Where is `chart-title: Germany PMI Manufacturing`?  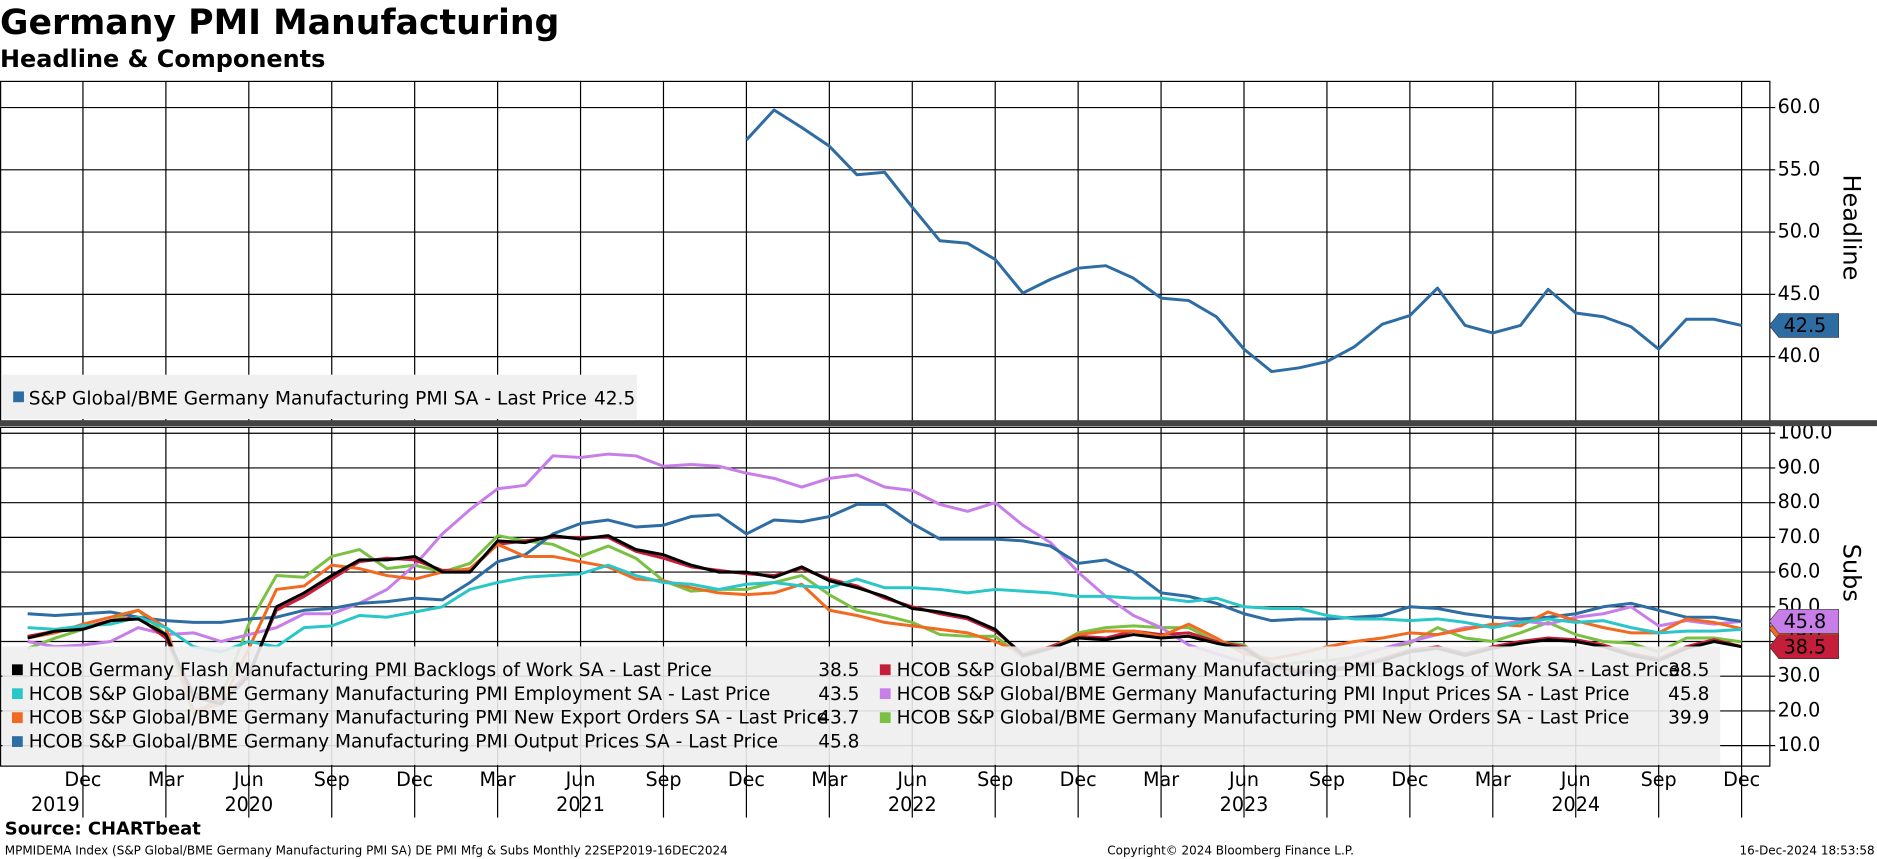 chart-title: Germany PMI Manufacturing is located at coordinates (279, 23).